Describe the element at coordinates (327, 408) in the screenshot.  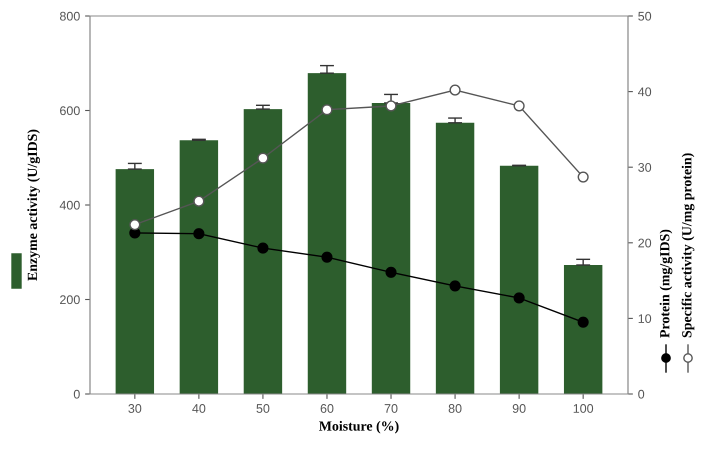
I see `x-tick-label: 60` at that location.